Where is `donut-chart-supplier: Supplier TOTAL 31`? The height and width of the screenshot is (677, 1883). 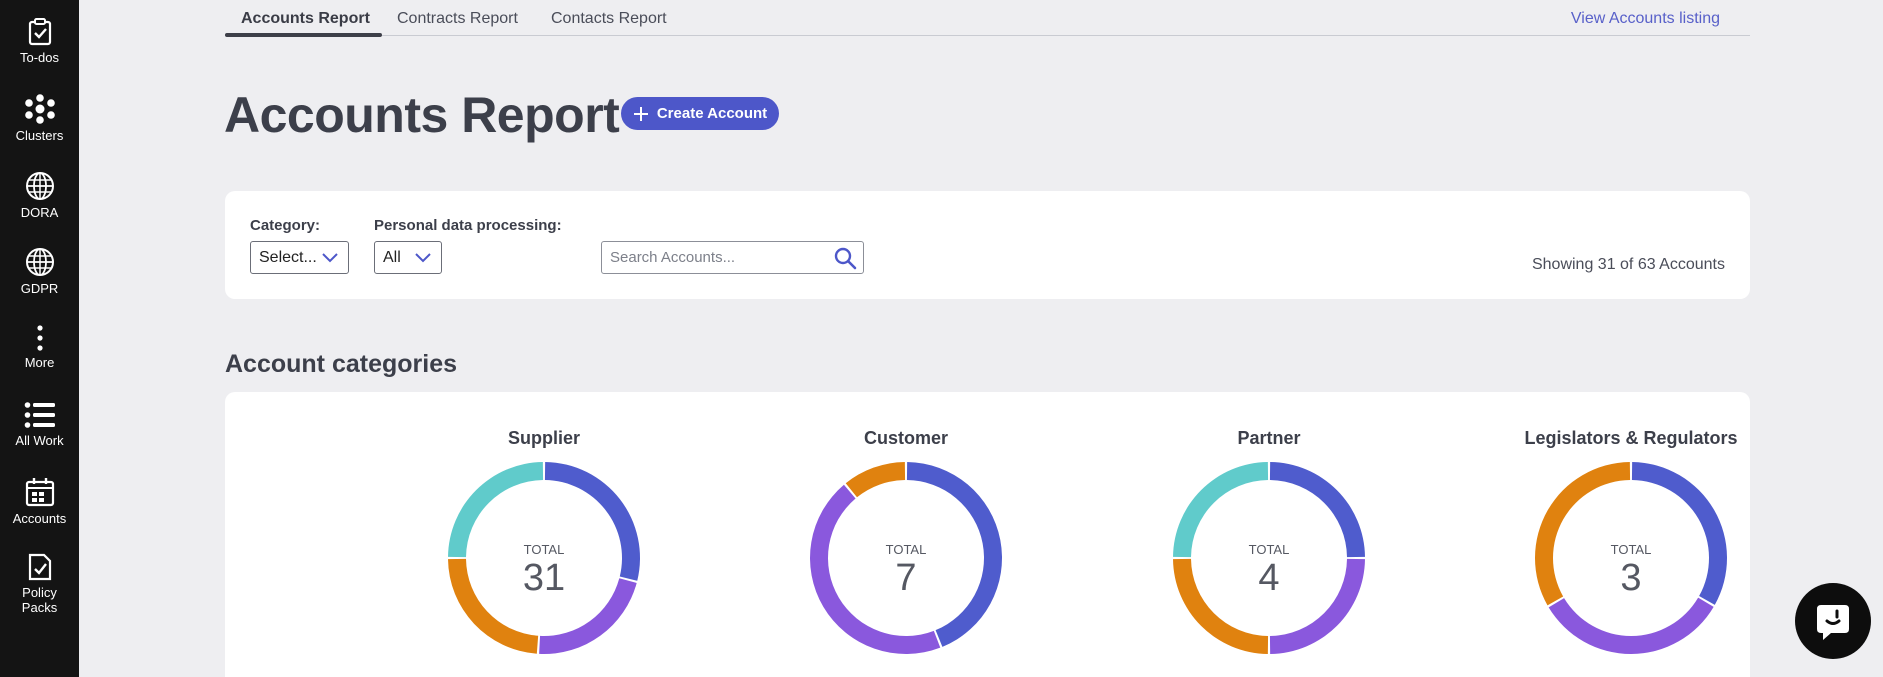
donut-chart-supplier: Supplier TOTAL 31 is located at coordinates (544, 543).